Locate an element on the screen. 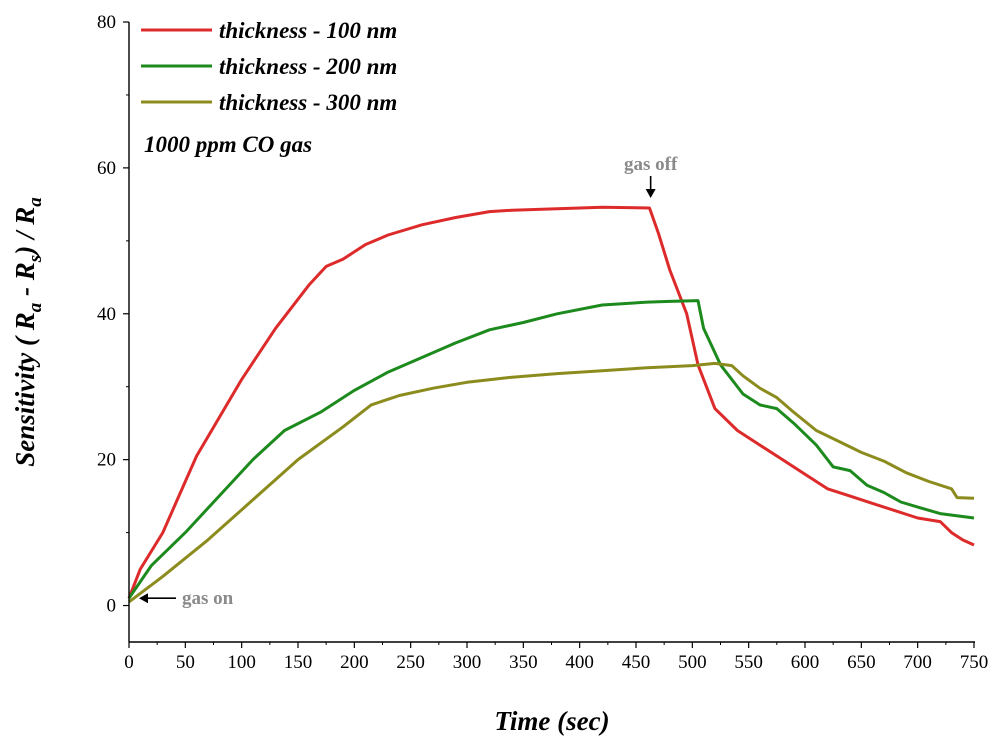 The width and height of the screenshot is (1000, 744). x-tick-label: 500 is located at coordinates (692, 662).